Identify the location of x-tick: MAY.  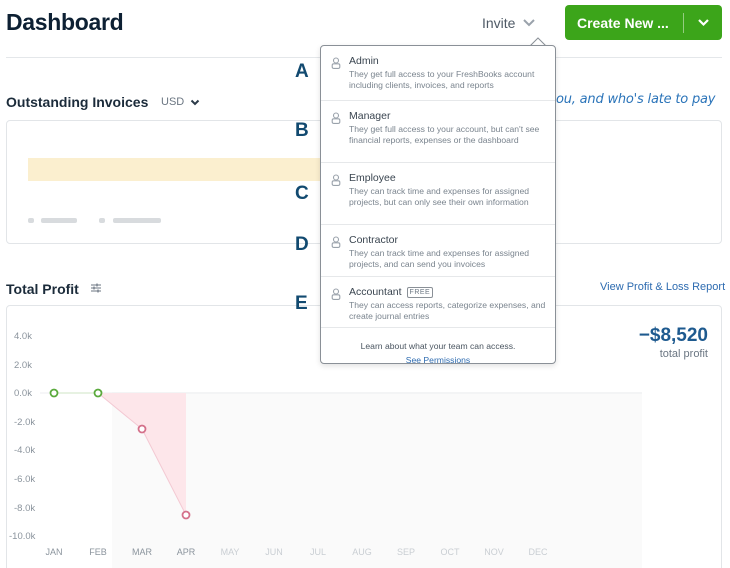
(230, 552).